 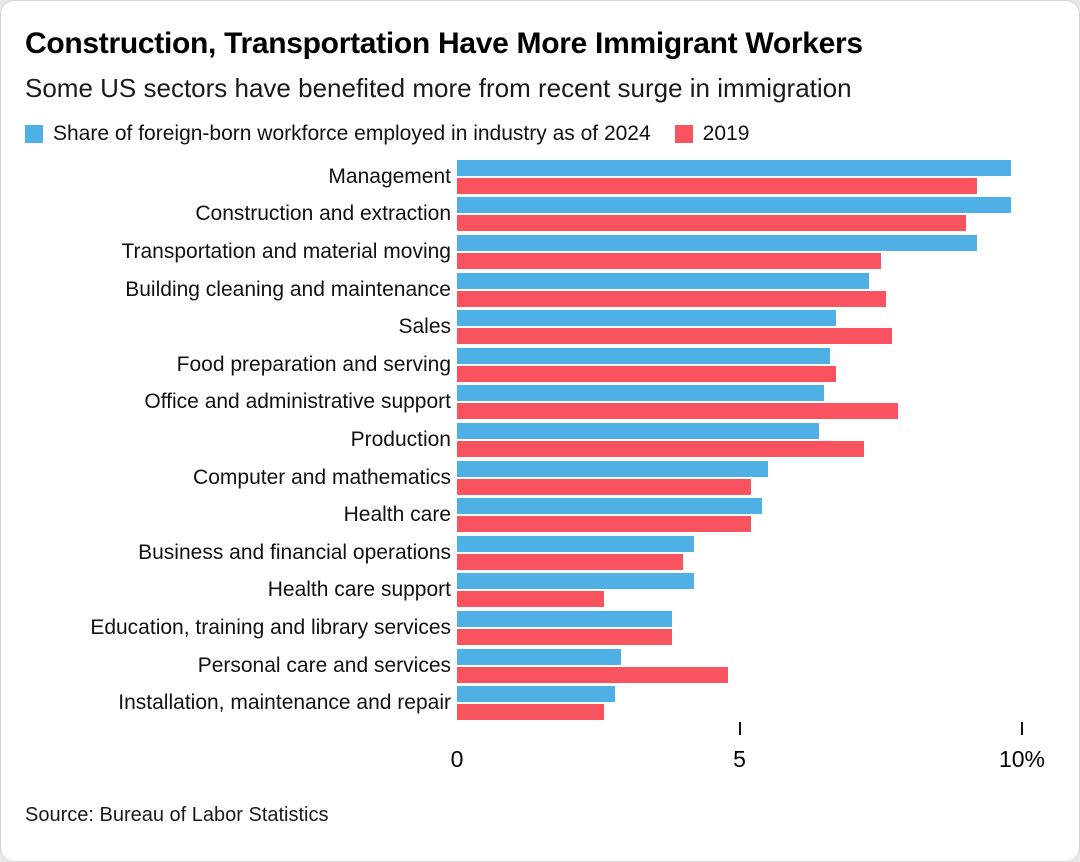 I want to click on chart-row: Transportation and material moving, so click(x=538, y=252).